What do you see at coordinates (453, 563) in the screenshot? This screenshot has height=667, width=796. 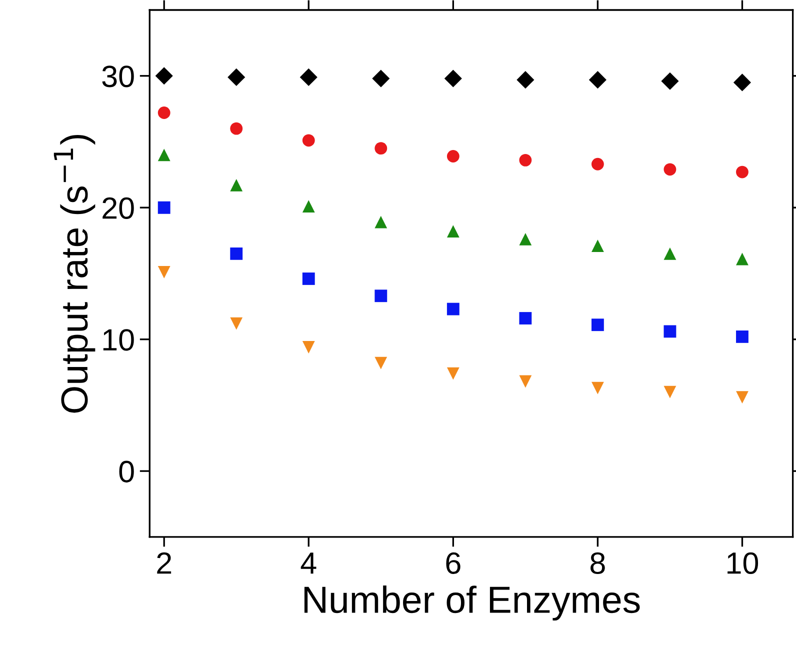 I see `x-tick-label: 6` at bounding box center [453, 563].